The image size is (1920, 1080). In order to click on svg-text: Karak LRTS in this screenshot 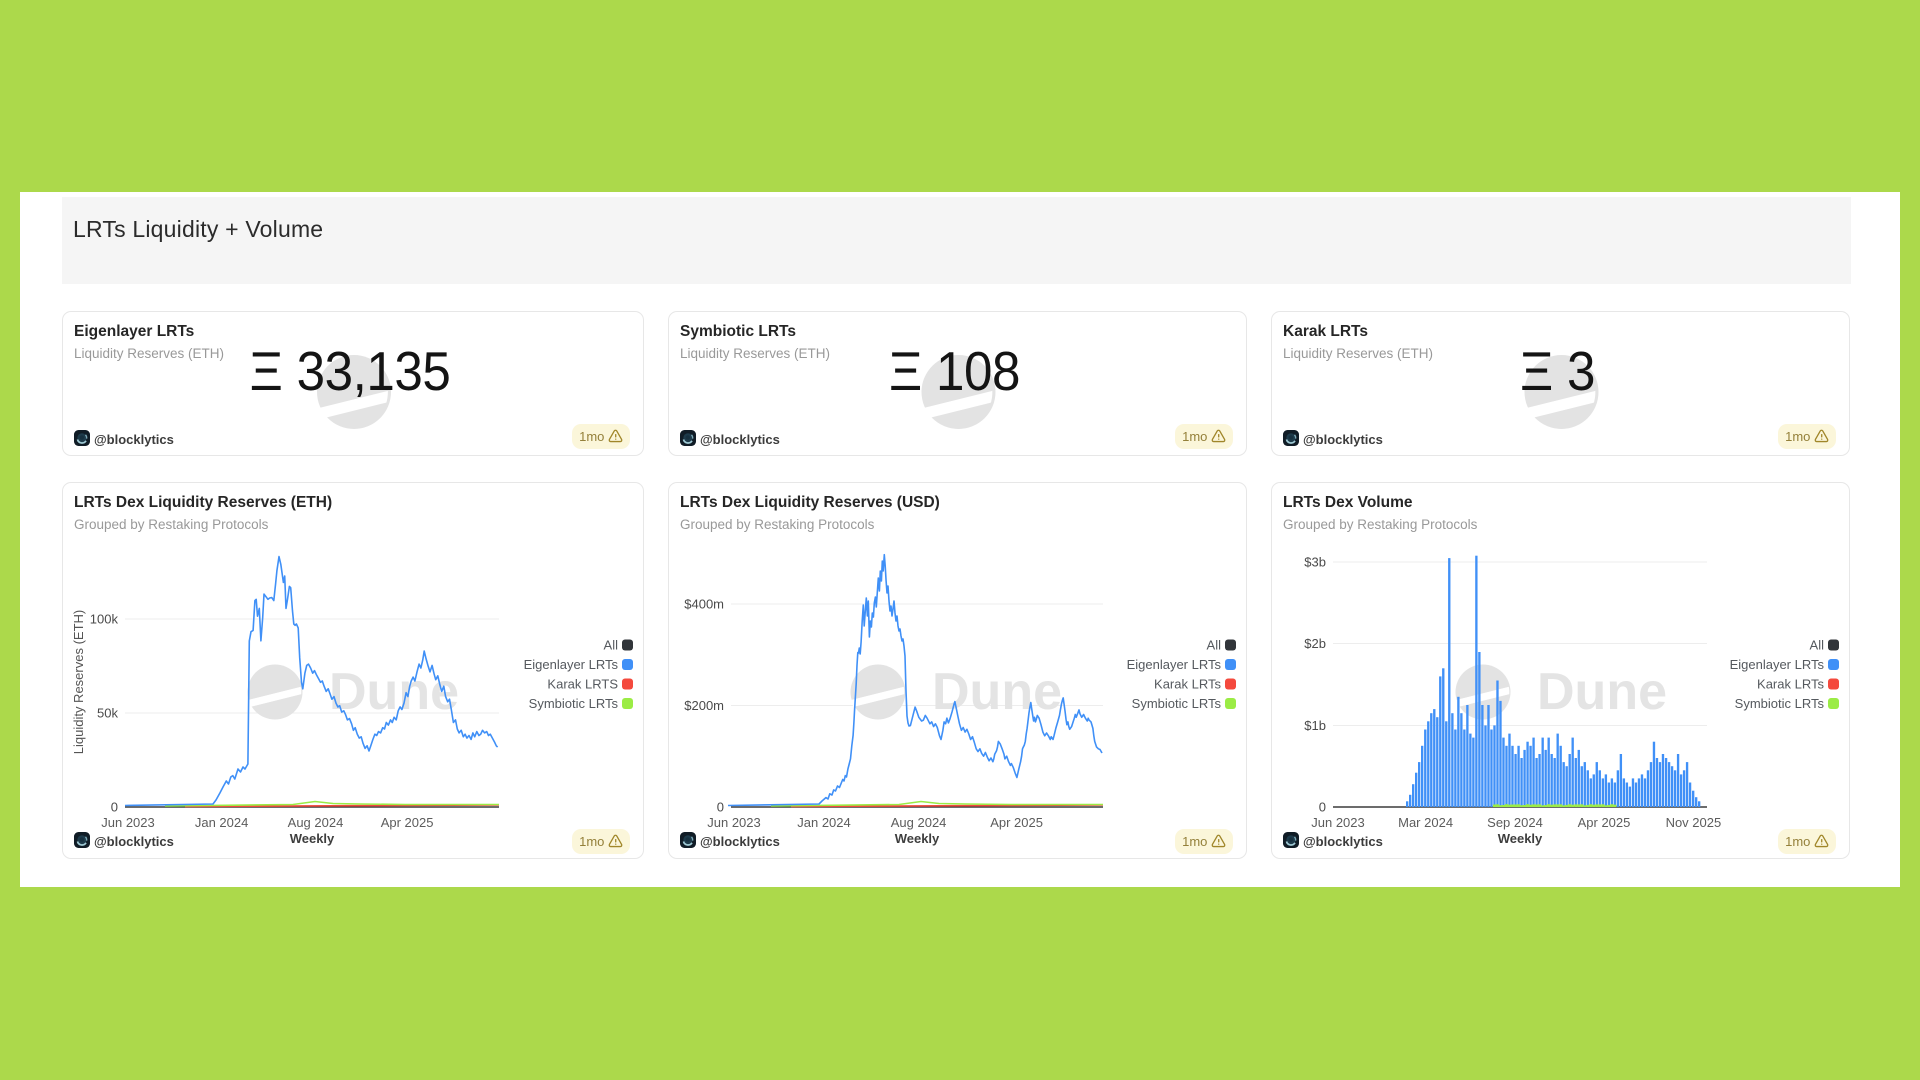, I will do `click(582, 684)`.